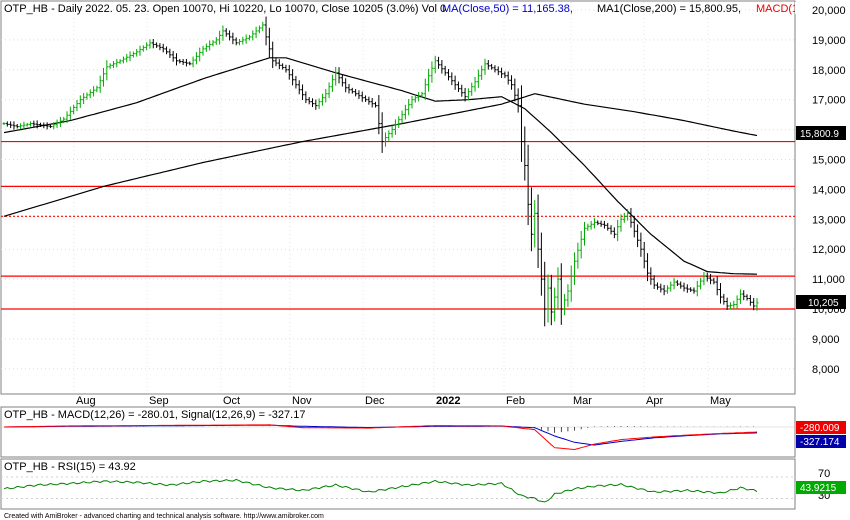 The height and width of the screenshot is (520, 850). I want to click on month-label: Aug, so click(86, 401).